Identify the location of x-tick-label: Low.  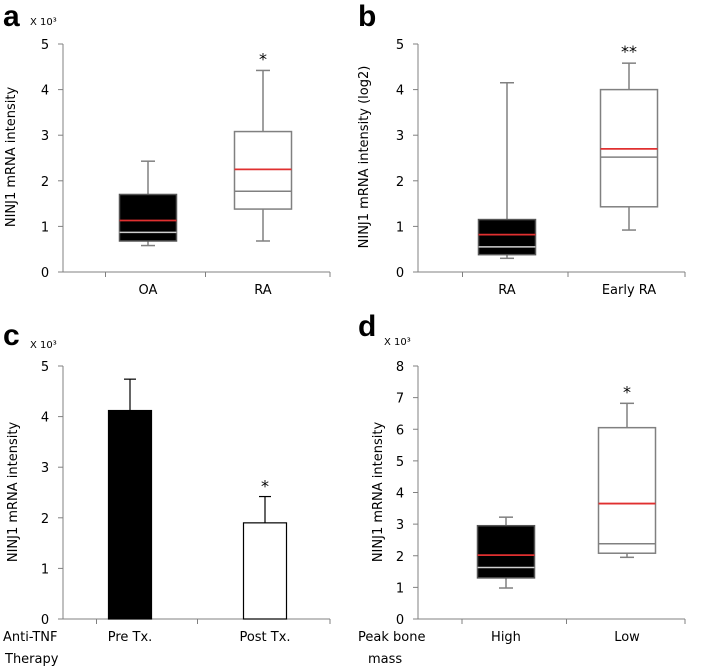
(627, 637).